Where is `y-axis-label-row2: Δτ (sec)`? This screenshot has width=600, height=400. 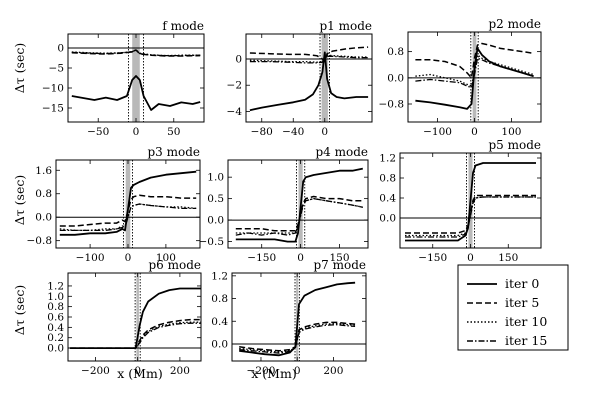 y-axis-label-row2: Δτ (sec) is located at coordinates (19, 200).